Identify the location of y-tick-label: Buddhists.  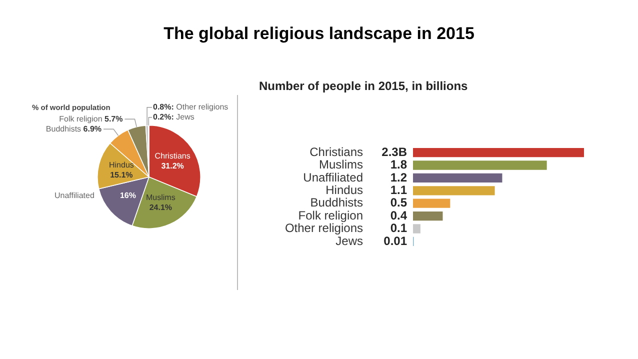
(336, 203).